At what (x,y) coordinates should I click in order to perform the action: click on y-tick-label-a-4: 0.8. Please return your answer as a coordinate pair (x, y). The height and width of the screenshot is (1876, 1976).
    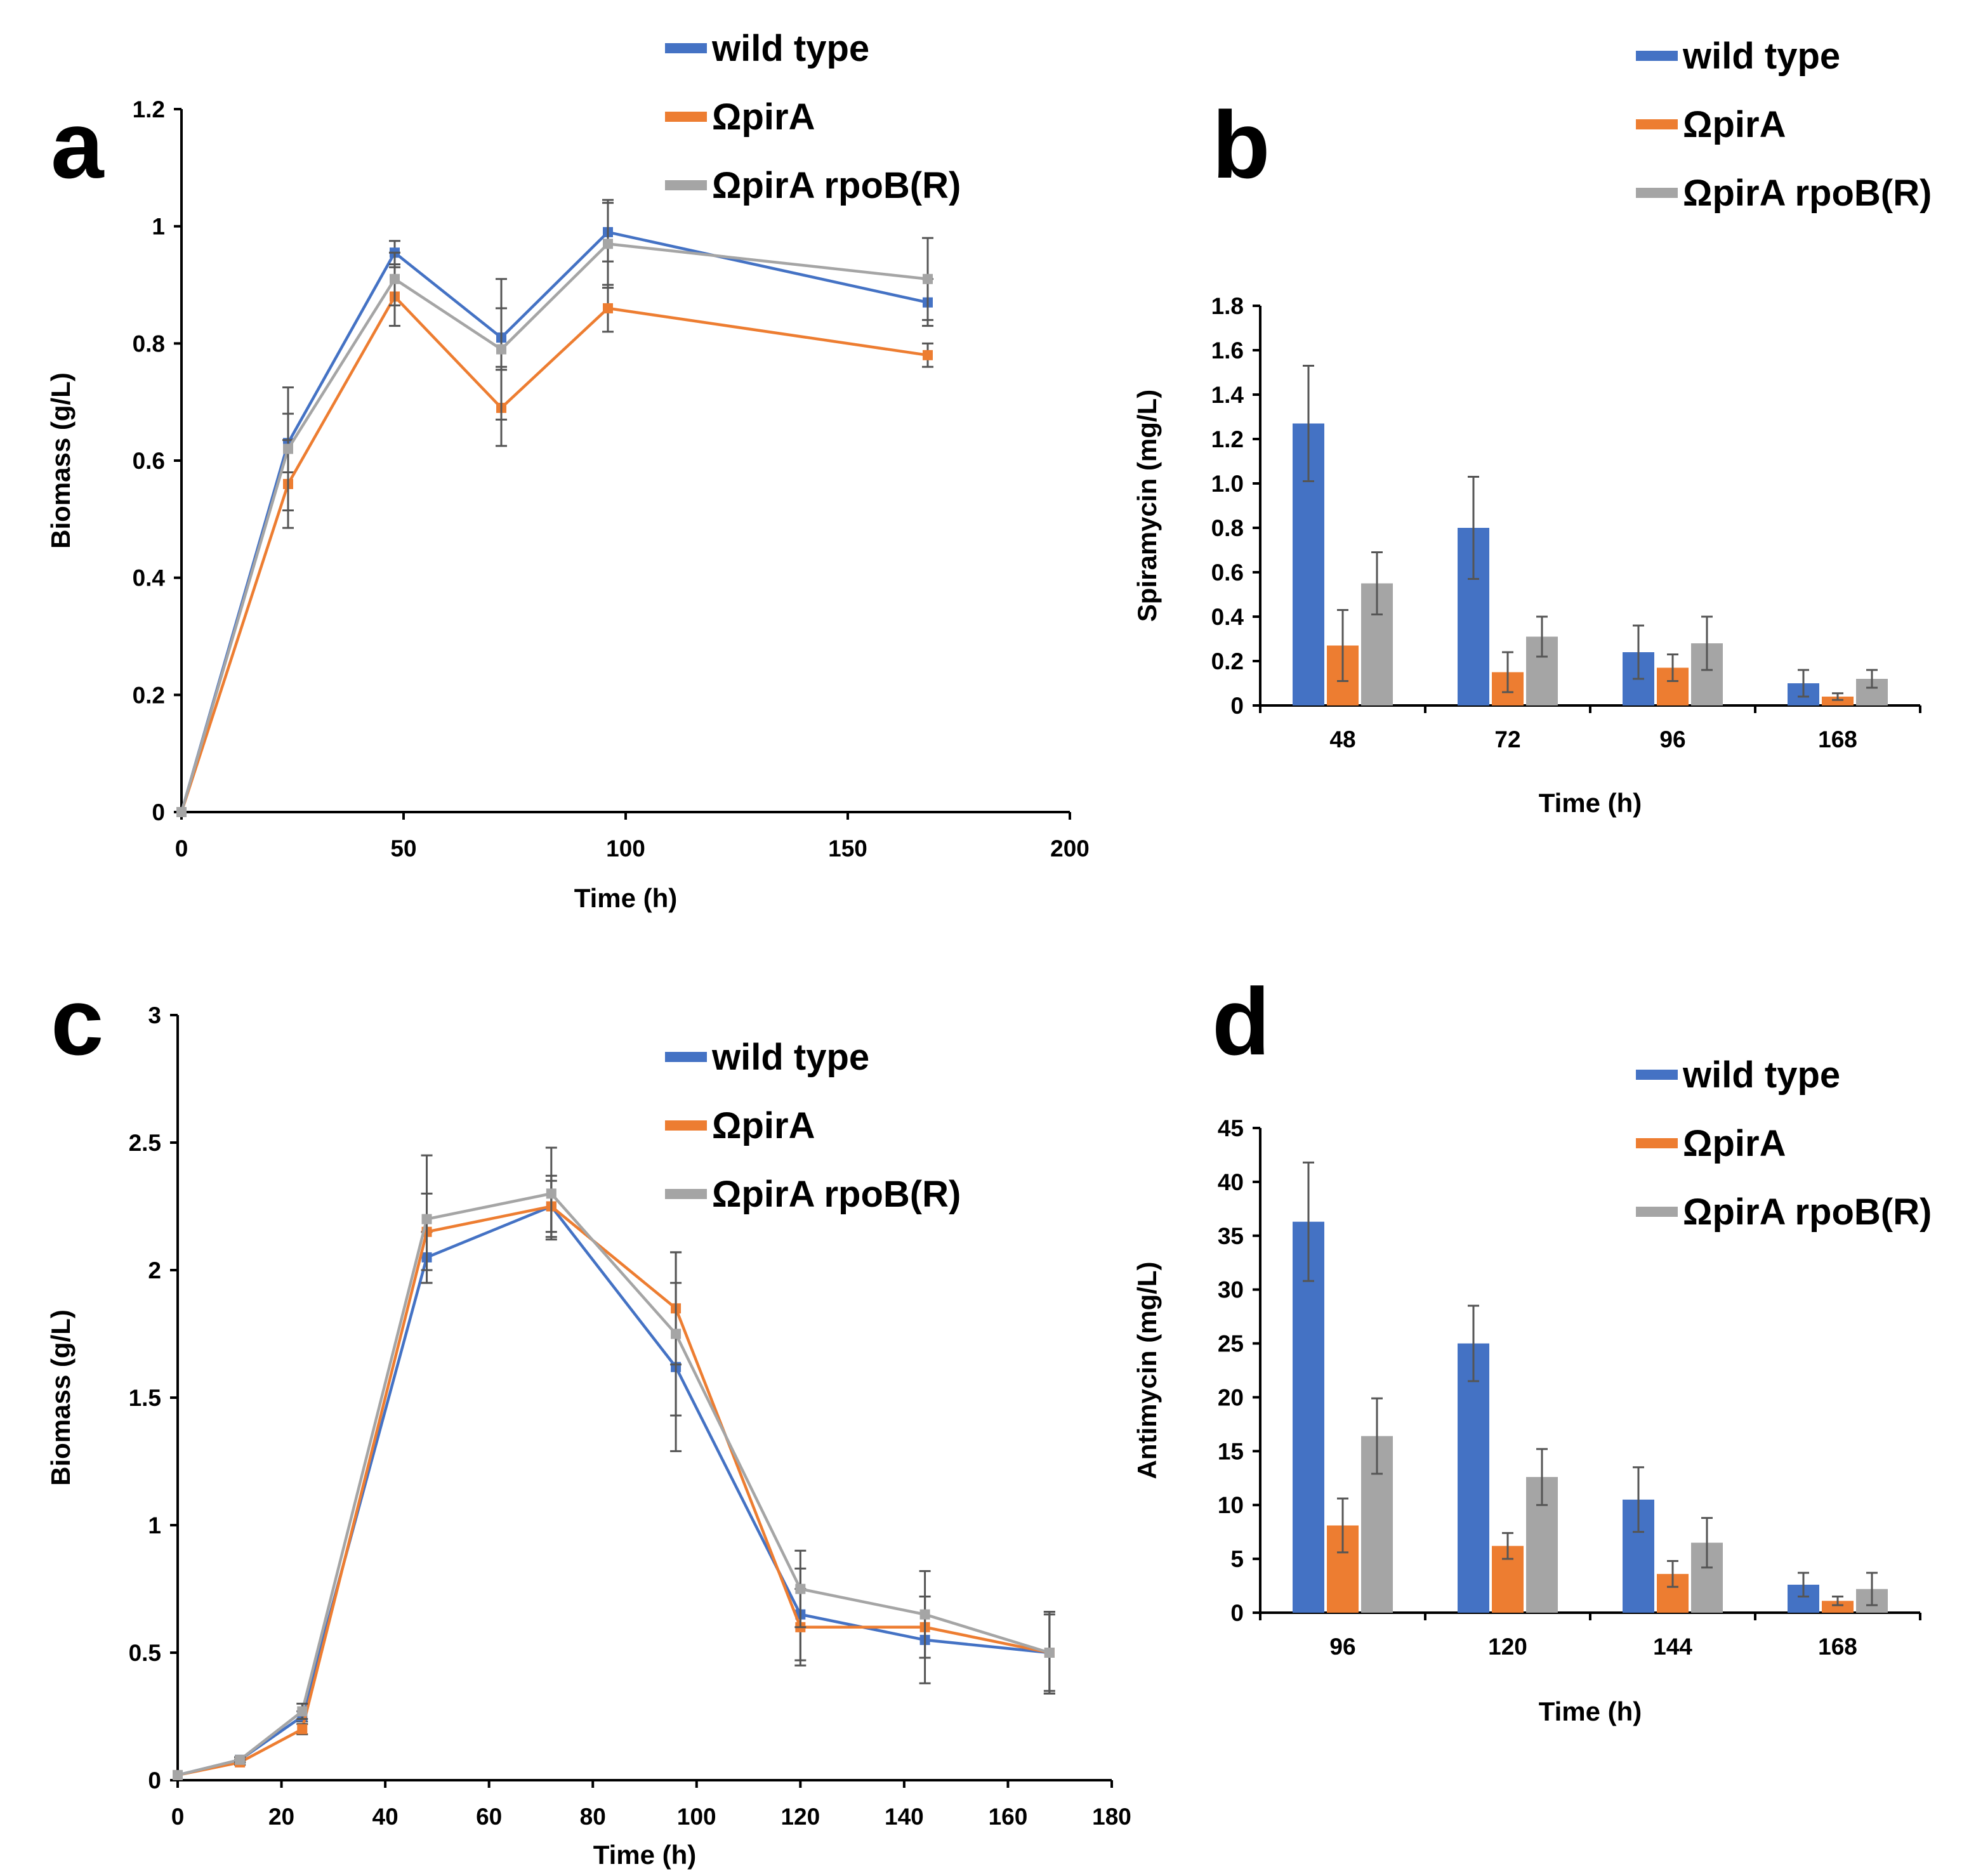
    Looking at the image, I should click on (149, 344).